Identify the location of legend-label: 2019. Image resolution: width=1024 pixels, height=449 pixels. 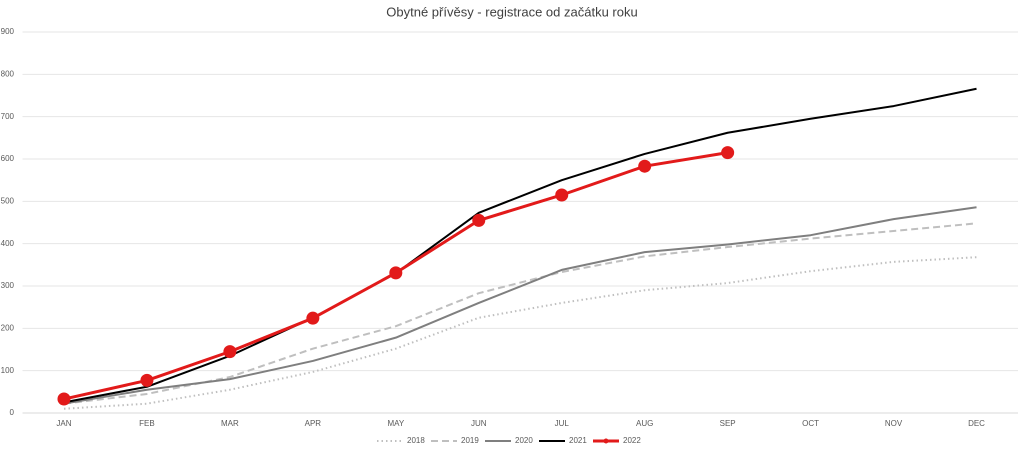
(470, 440).